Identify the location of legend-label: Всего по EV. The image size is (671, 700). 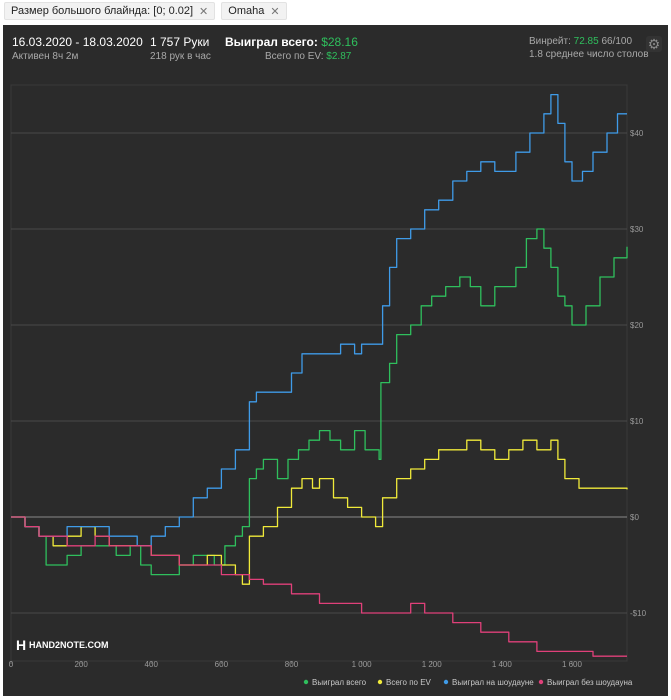
(409, 682).